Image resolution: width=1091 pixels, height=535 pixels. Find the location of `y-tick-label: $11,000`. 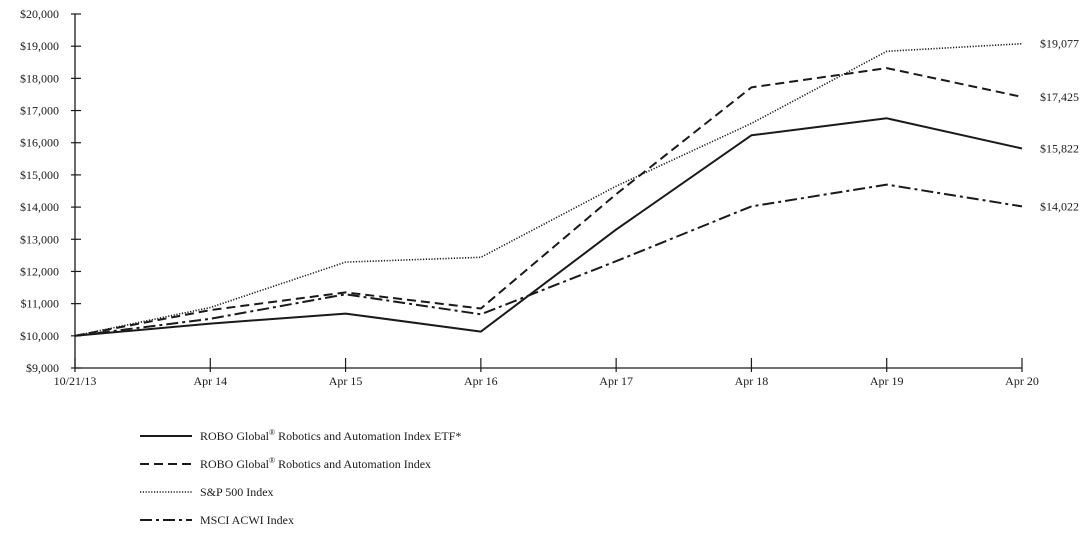

y-tick-label: $11,000 is located at coordinates (39, 304).